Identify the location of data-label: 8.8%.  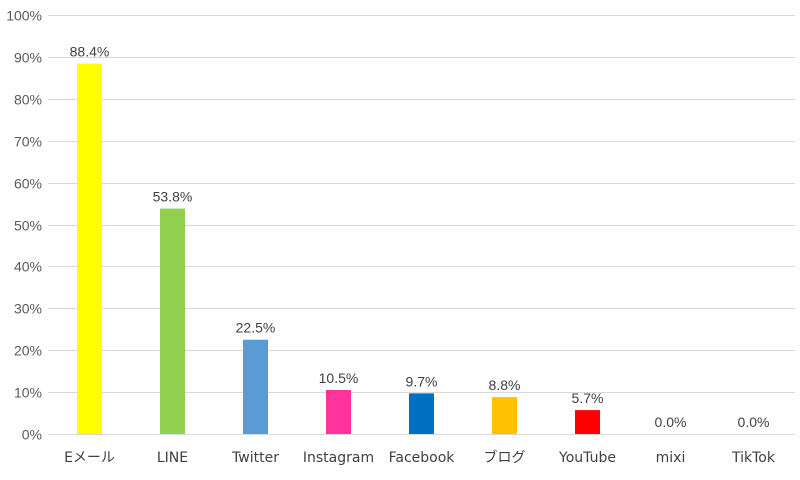
(505, 385).